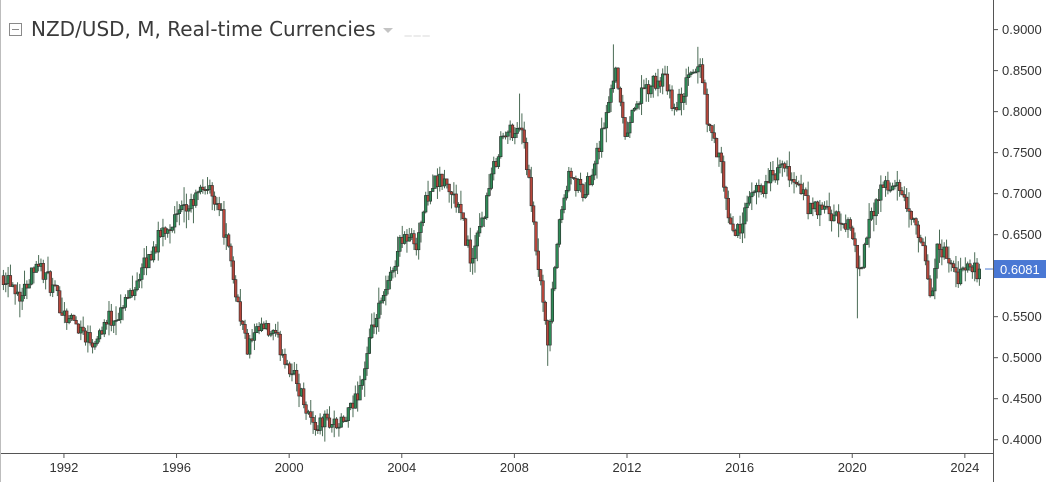 The image size is (1055, 487). I want to click on chevron-down-icon, so click(387, 30).